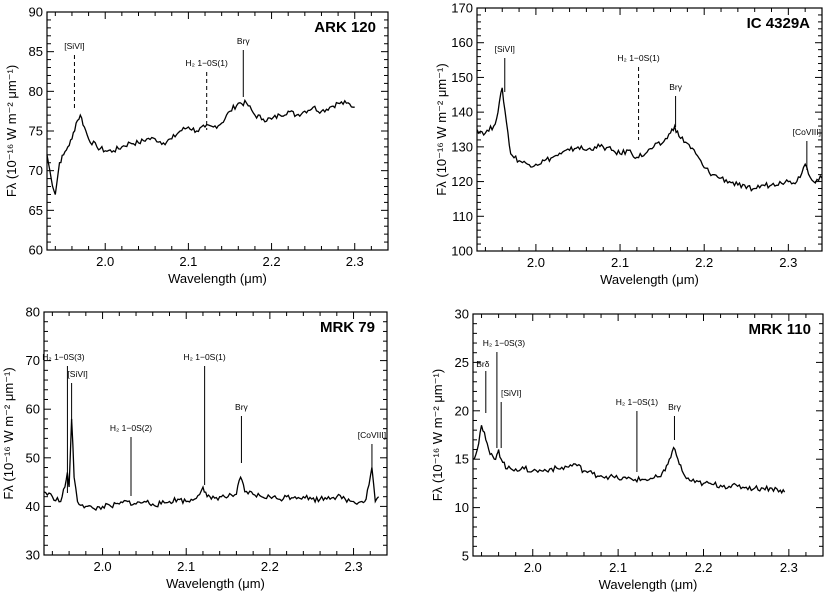  Describe the element at coordinates (36, 210) in the screenshot. I see `y-tick-label: 65` at that location.